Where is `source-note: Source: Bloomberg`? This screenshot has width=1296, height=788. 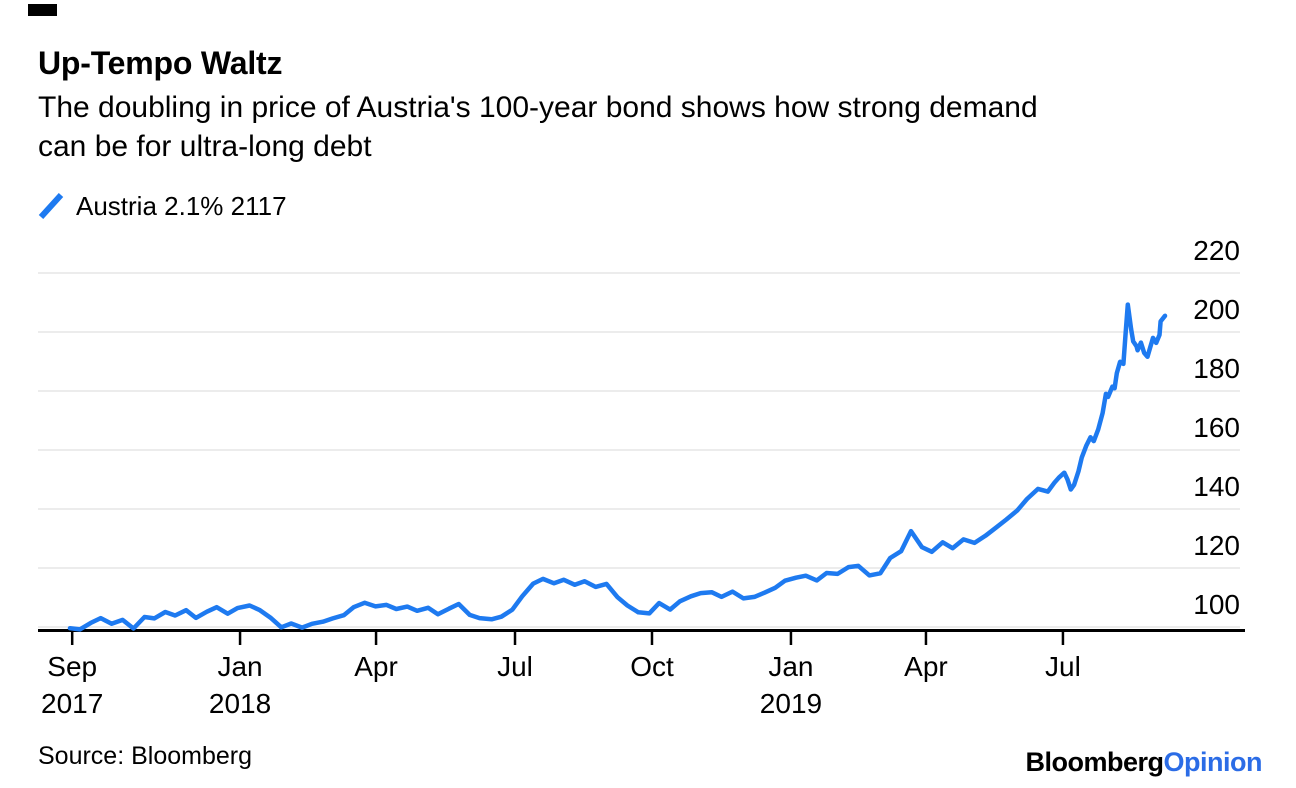
source-note: Source: Bloomberg is located at coordinates (145, 756).